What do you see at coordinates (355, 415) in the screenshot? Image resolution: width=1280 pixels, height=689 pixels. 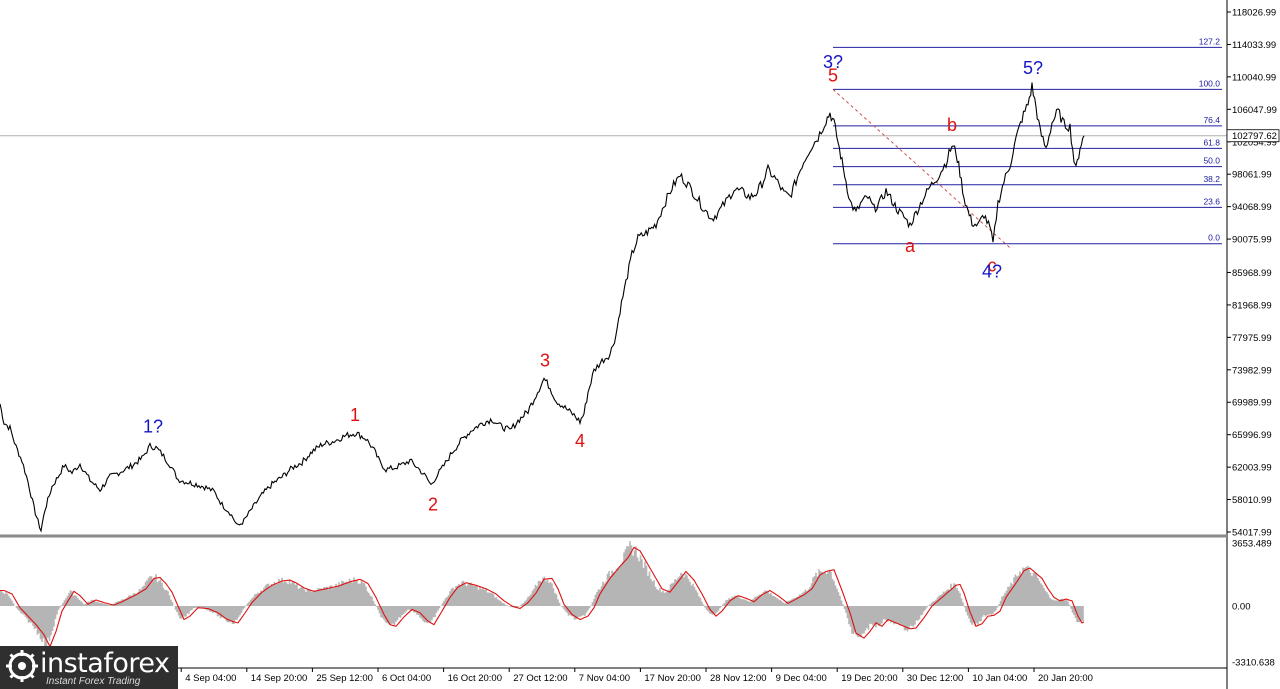 I see `wave-label: 1` at bounding box center [355, 415].